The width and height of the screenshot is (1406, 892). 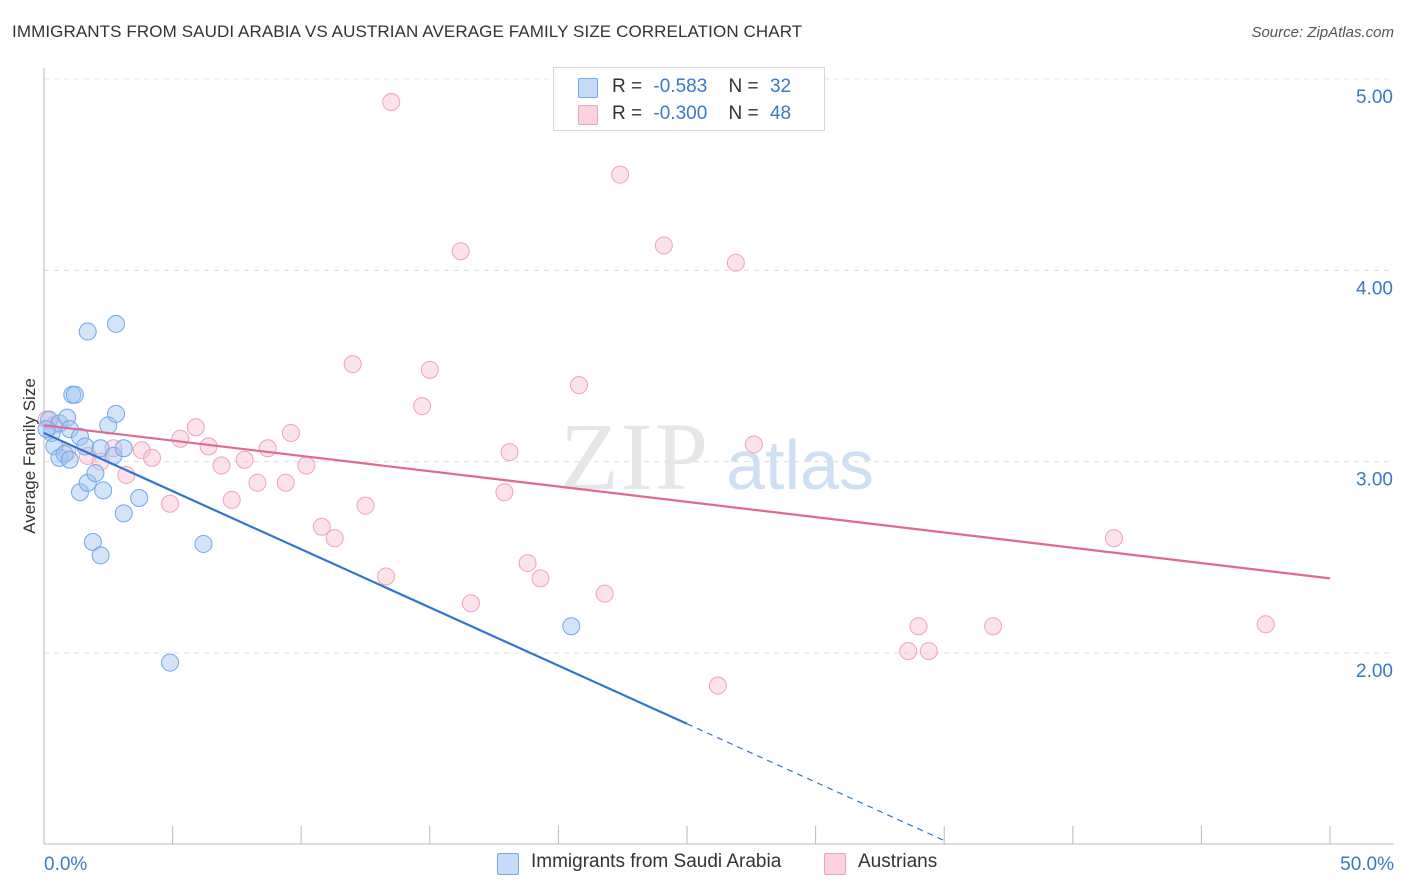 What do you see at coordinates (815, 782) in the screenshot?
I see `trend-line-saudi-extension` at bounding box center [815, 782].